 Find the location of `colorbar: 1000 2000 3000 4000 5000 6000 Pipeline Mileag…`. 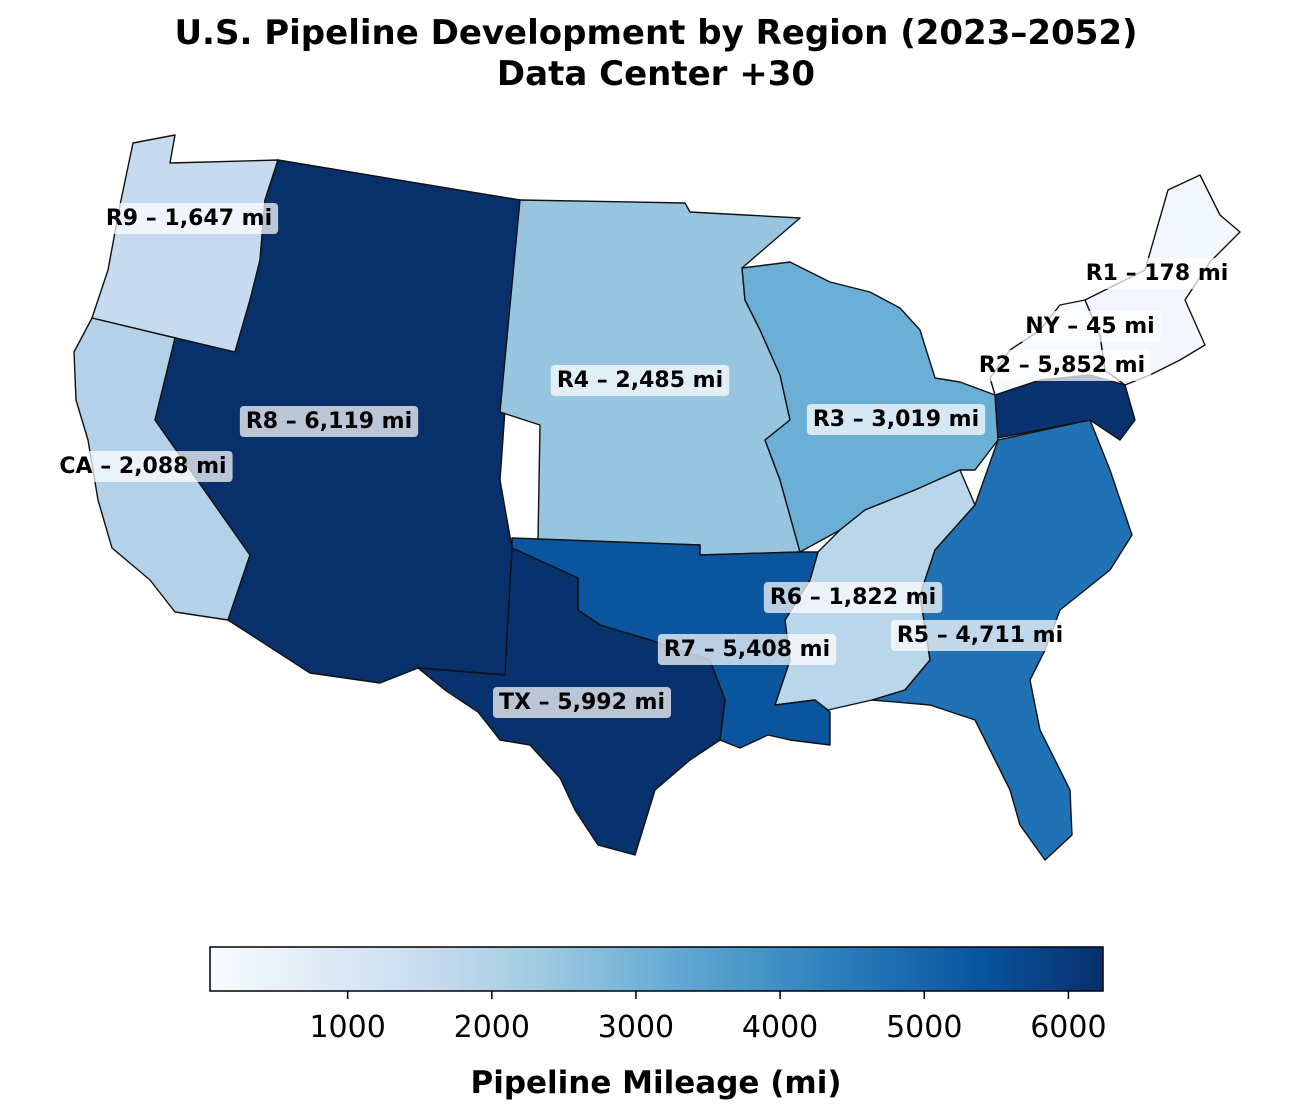

colorbar: 1000 2000 3000 4000 5000 6000 Pipeline Mileag… is located at coordinates (658, 1023).